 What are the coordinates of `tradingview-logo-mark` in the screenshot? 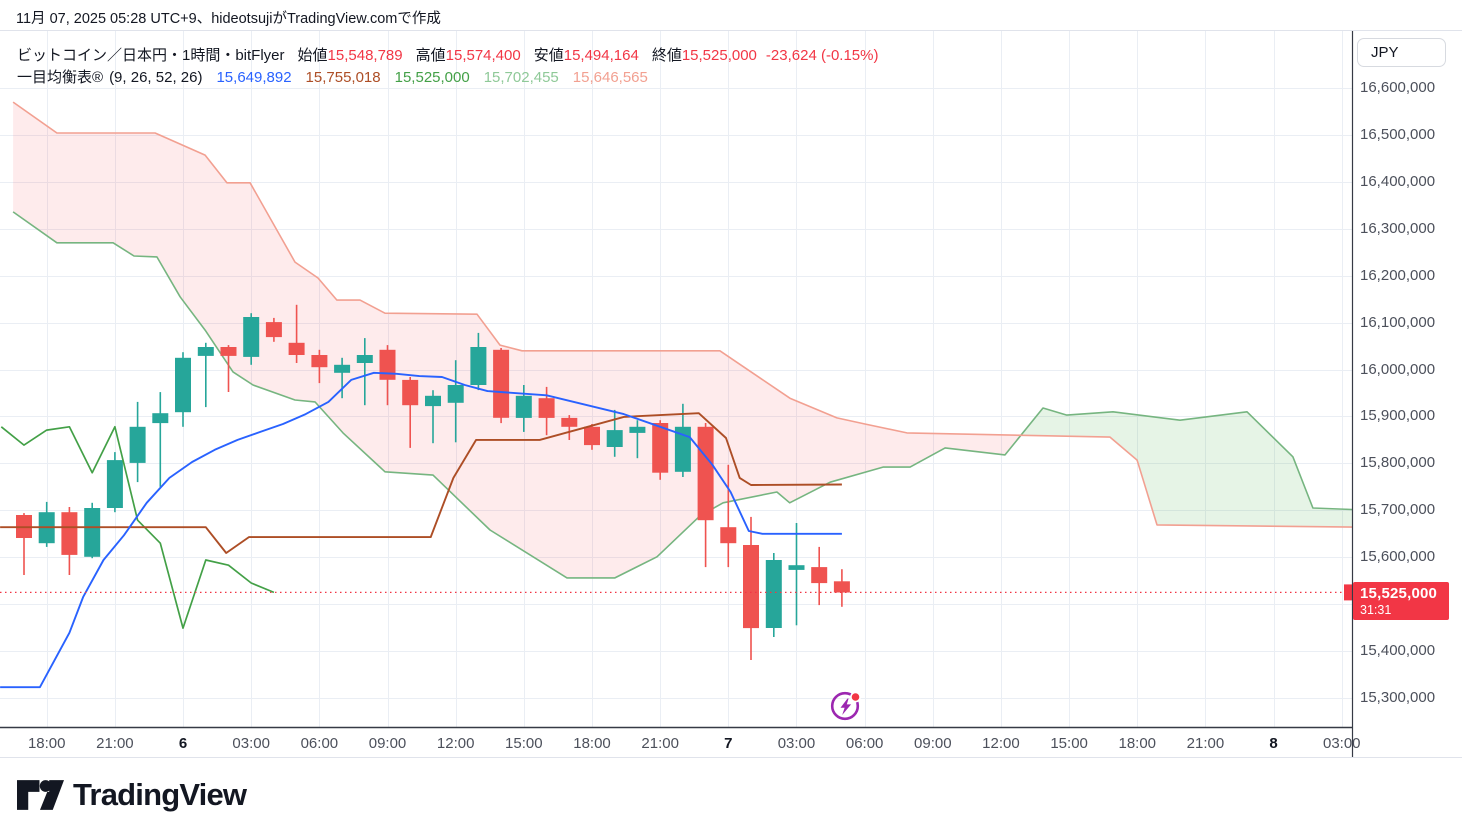 It's located at (40, 795).